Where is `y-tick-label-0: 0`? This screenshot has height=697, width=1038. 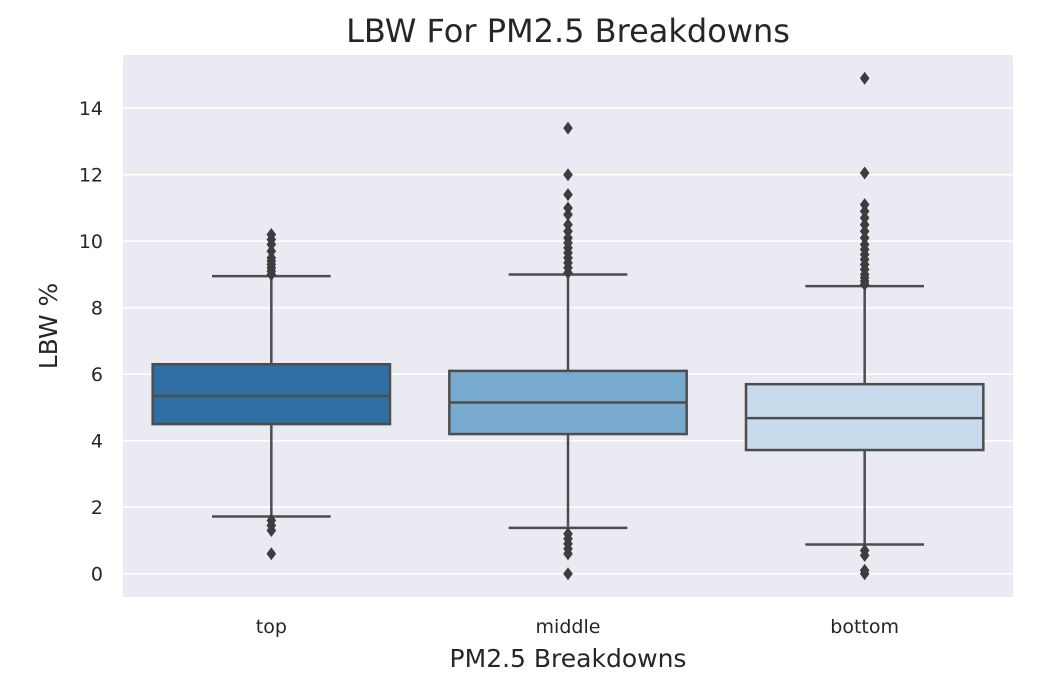 y-tick-label-0: 0 is located at coordinates (97, 575).